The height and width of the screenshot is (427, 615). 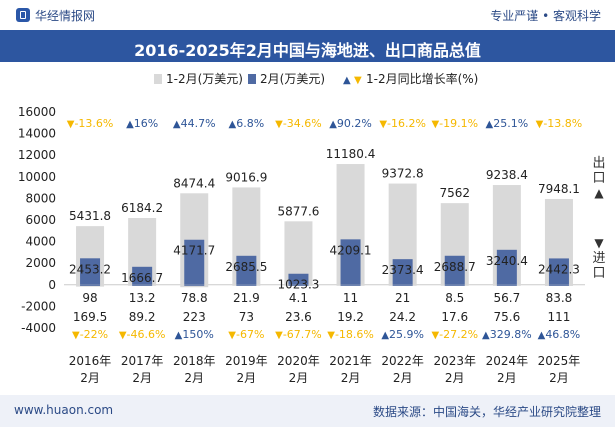 I want to click on growth-value: -13.8%, so click(x=562, y=123).